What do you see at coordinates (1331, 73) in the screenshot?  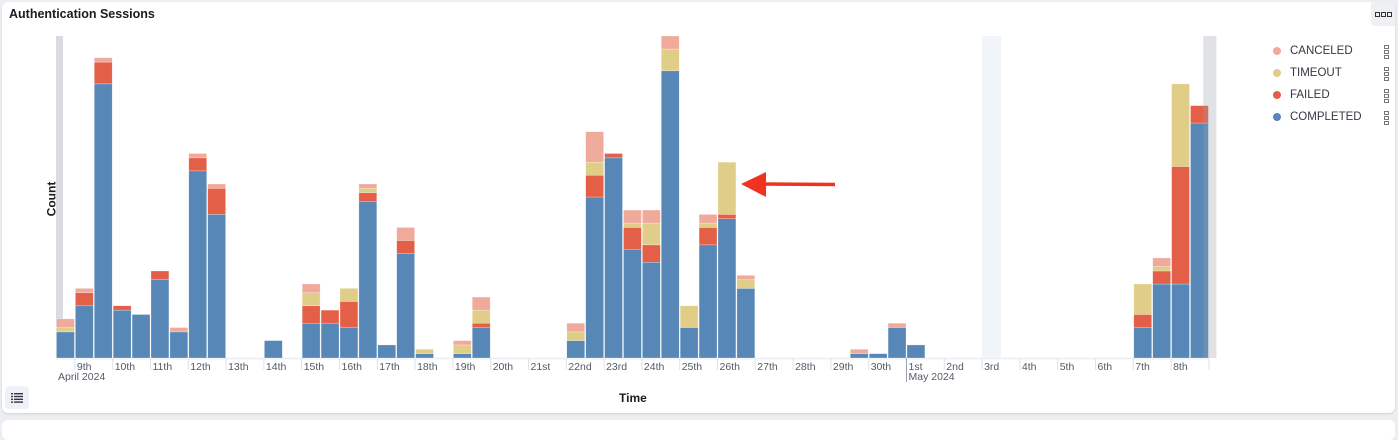 I see `legend-item-timeout: TIMEOUT` at bounding box center [1331, 73].